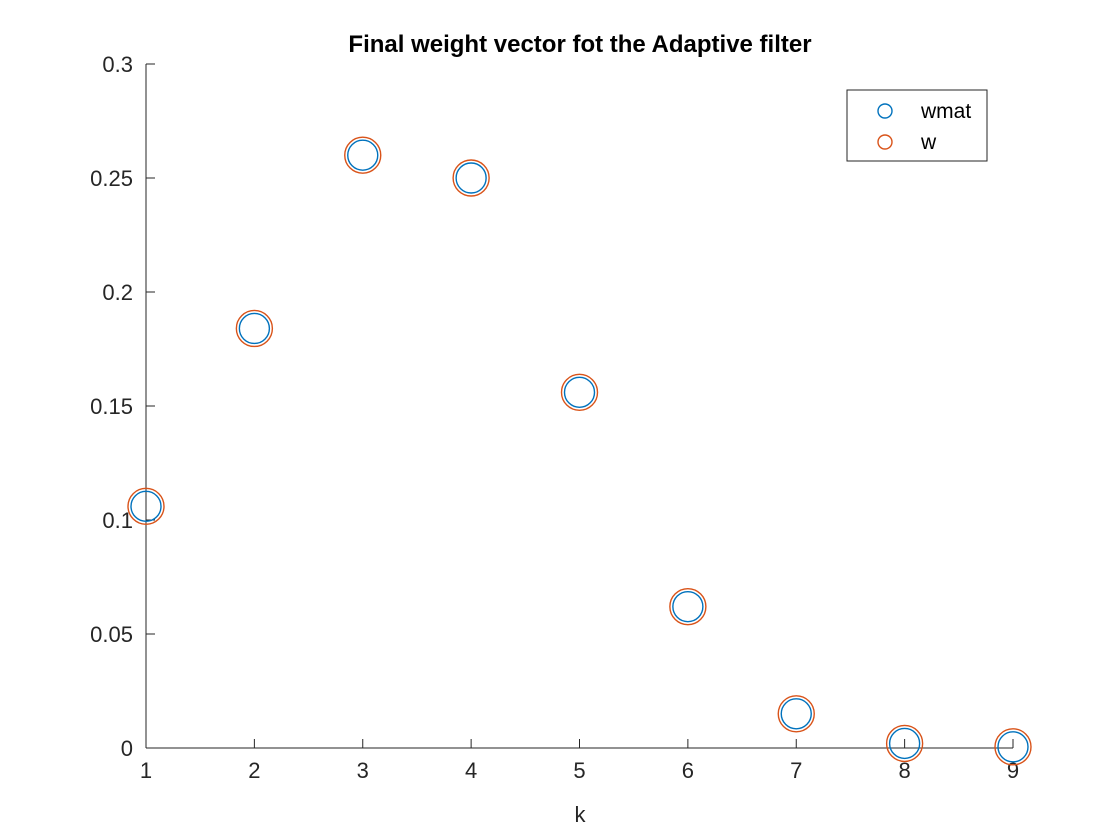  Describe the element at coordinates (117, 292) in the screenshot. I see `y-tick-label: 0.2` at that location.